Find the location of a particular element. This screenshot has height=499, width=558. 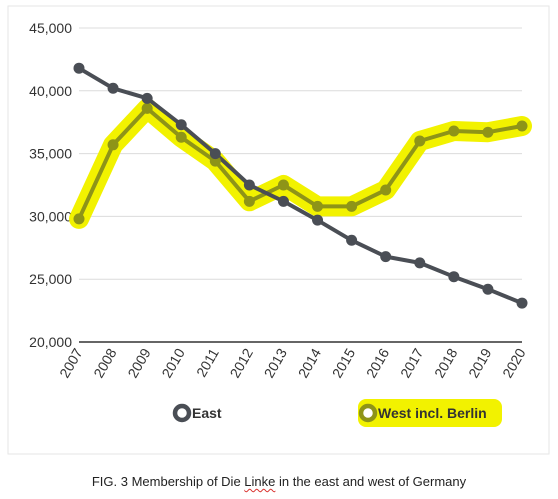

y-tick-label: 25,000 is located at coordinates (50, 279).